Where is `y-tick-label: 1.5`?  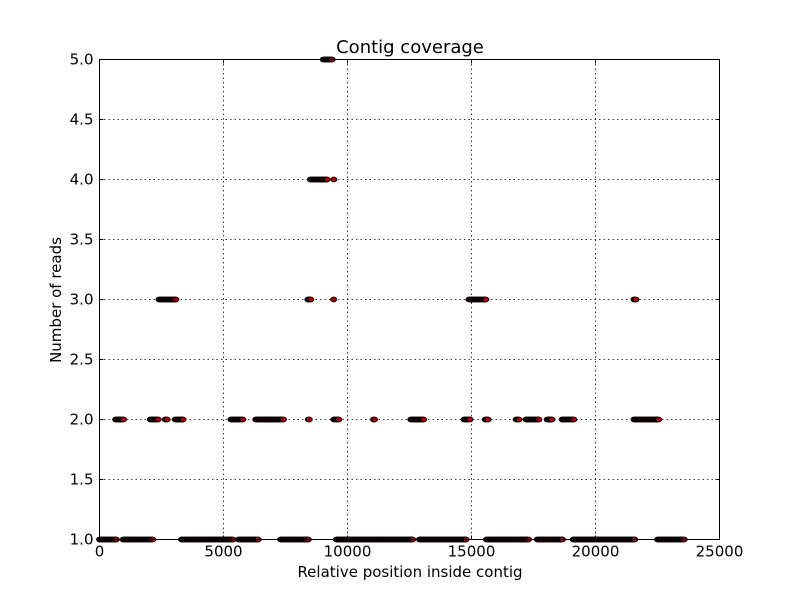
y-tick-label: 1.5 is located at coordinates (82, 480).